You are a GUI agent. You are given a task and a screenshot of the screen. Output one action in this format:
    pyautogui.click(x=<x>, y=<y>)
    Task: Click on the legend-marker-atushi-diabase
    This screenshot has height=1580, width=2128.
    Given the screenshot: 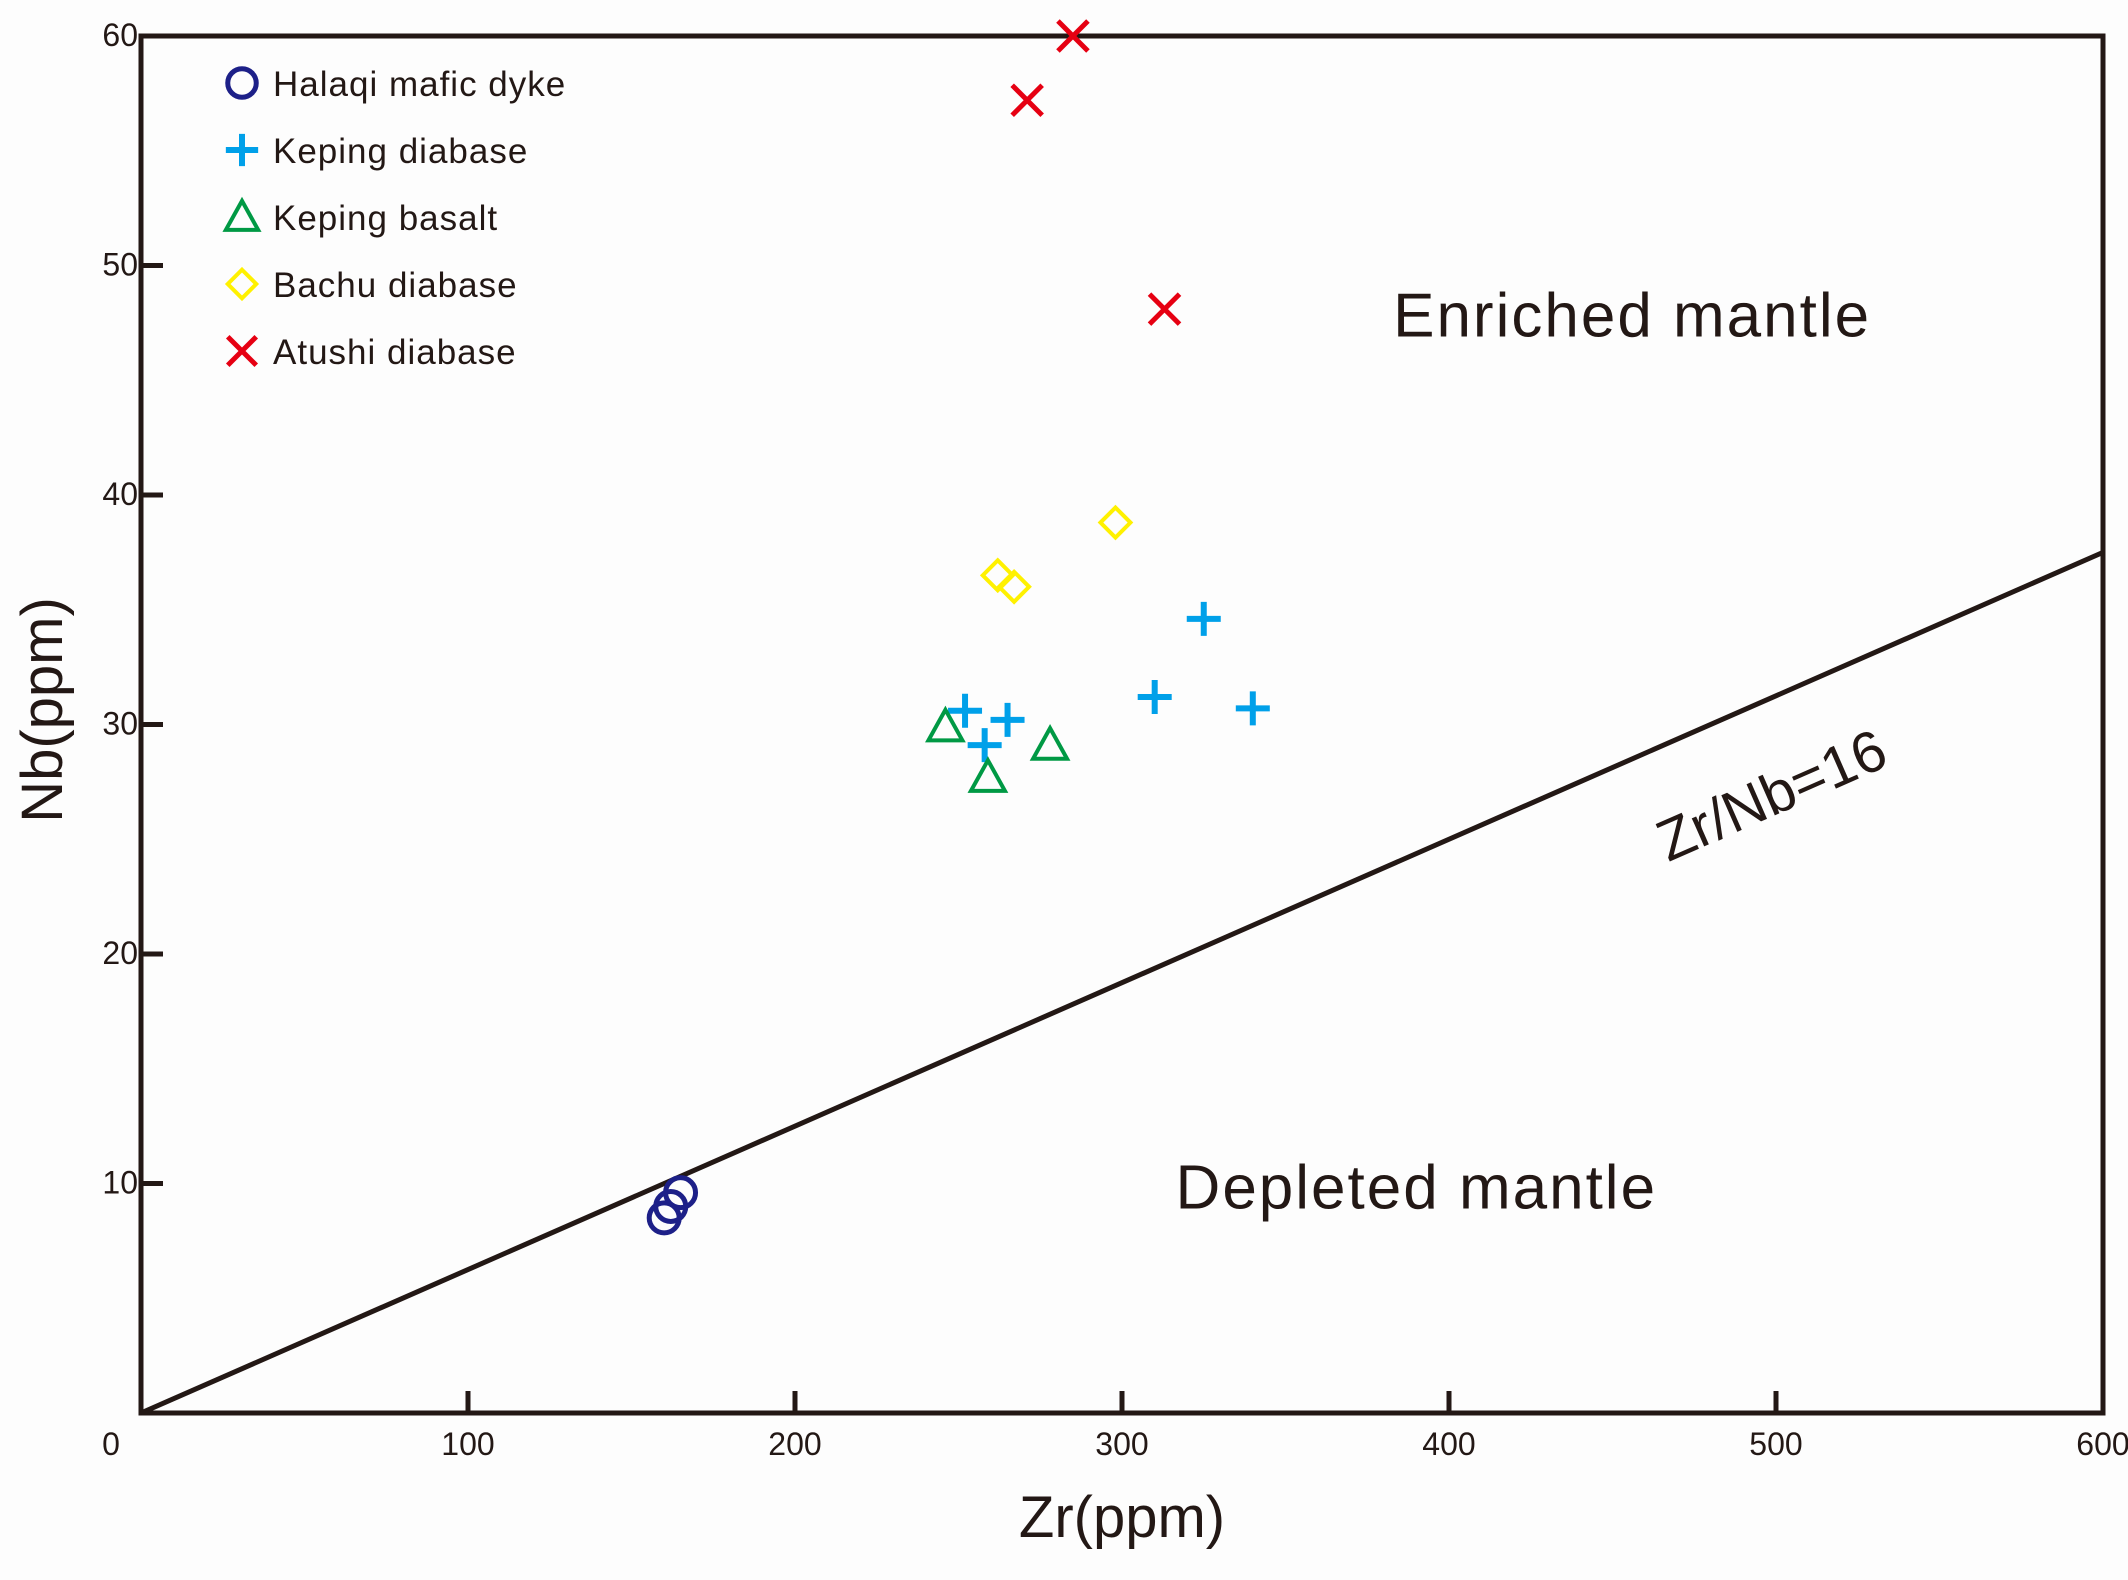 What is the action you would take?
    pyautogui.click(x=242, y=351)
    